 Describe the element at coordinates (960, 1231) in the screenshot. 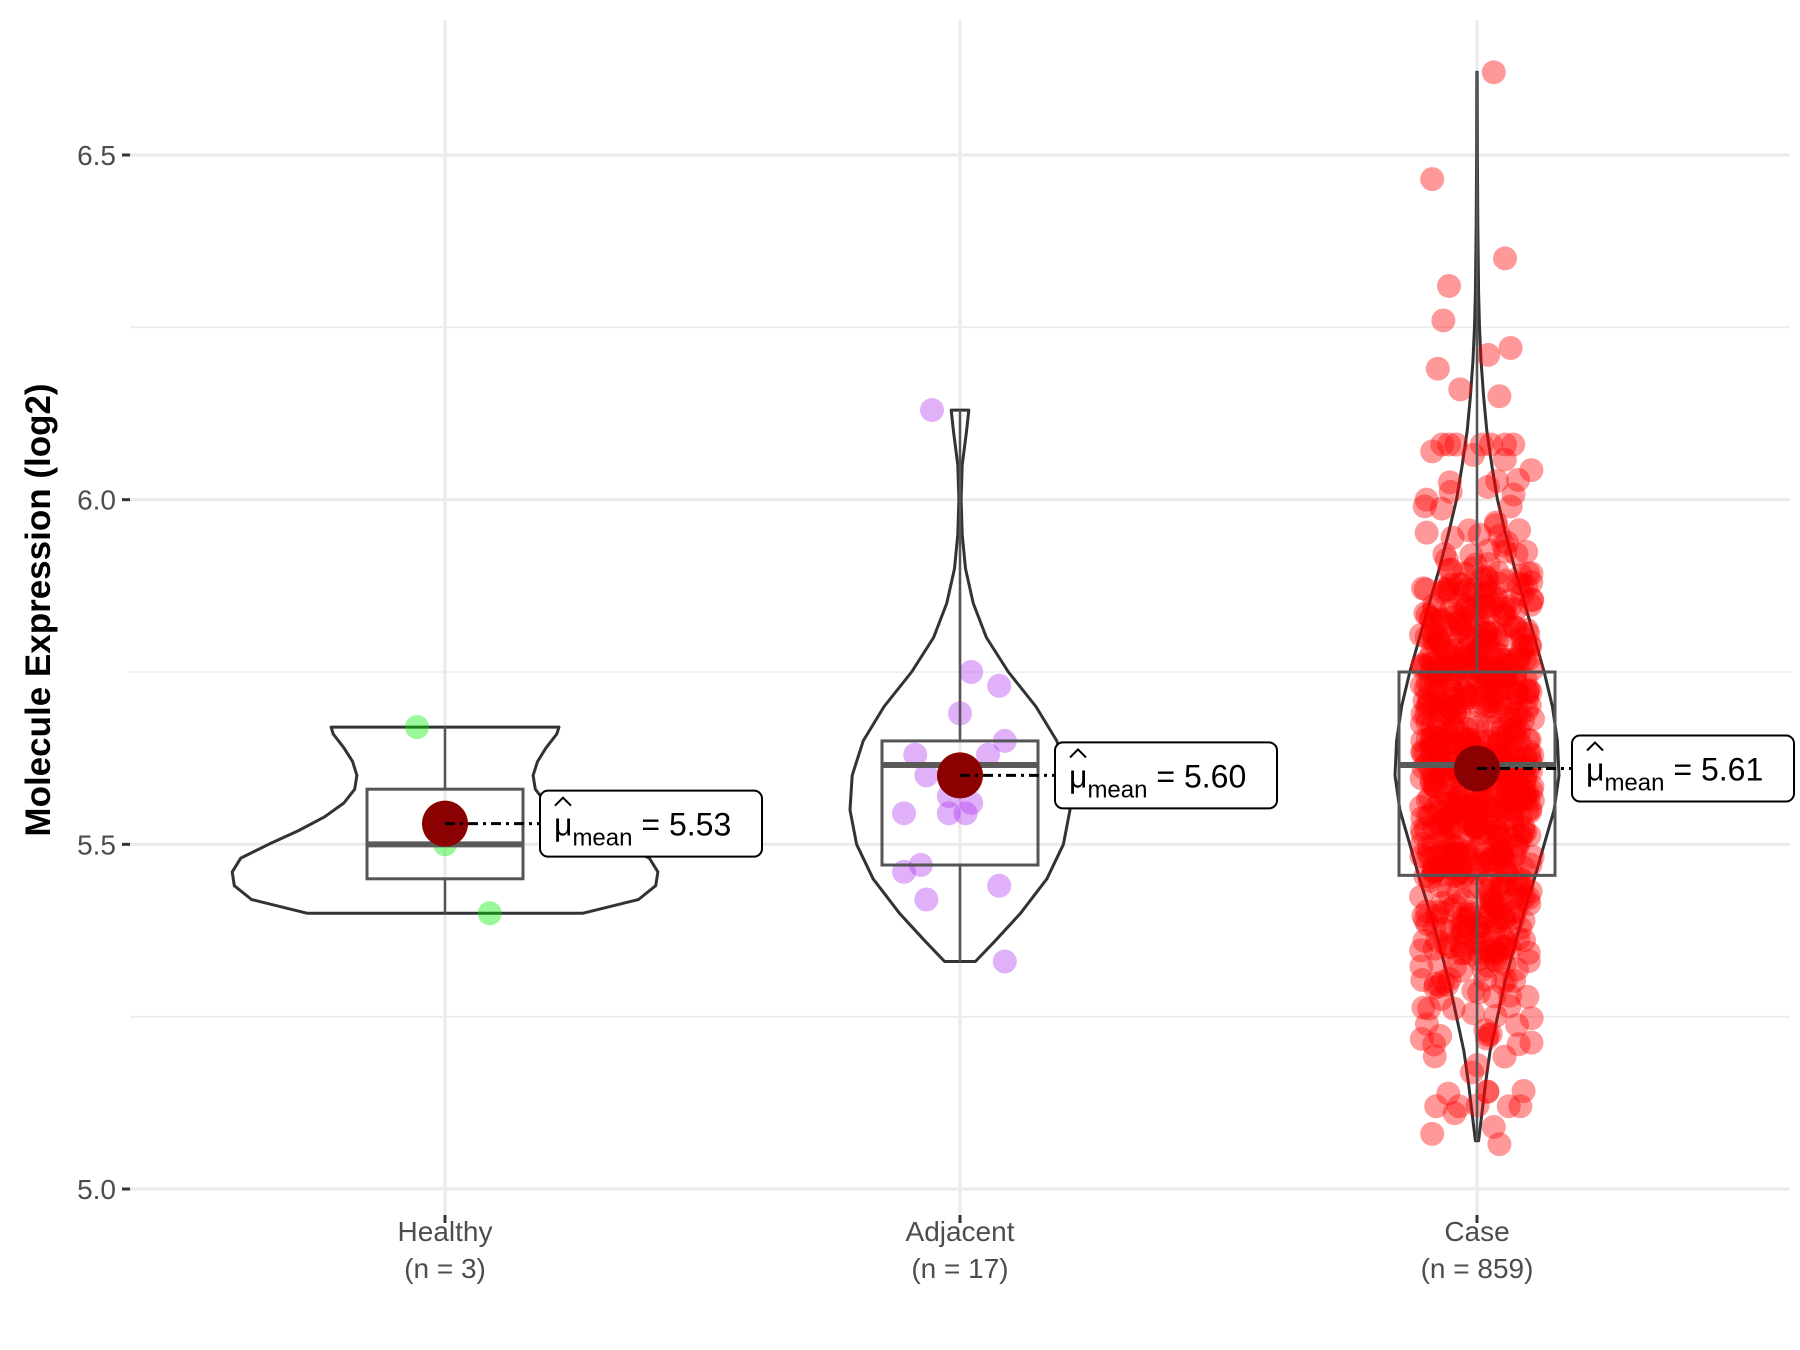

I see `x-tick-label: Adjacent` at that location.